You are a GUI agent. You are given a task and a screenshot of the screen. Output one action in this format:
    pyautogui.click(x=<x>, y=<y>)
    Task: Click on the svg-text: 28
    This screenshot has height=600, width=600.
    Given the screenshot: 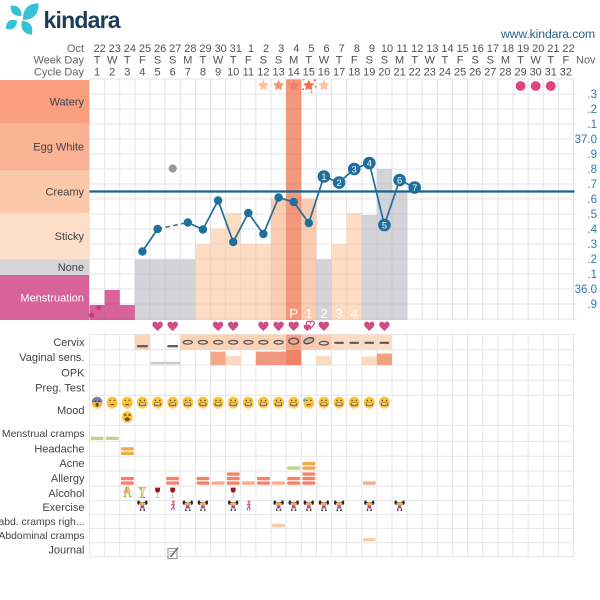 What is the action you would take?
    pyautogui.click(x=190, y=49)
    